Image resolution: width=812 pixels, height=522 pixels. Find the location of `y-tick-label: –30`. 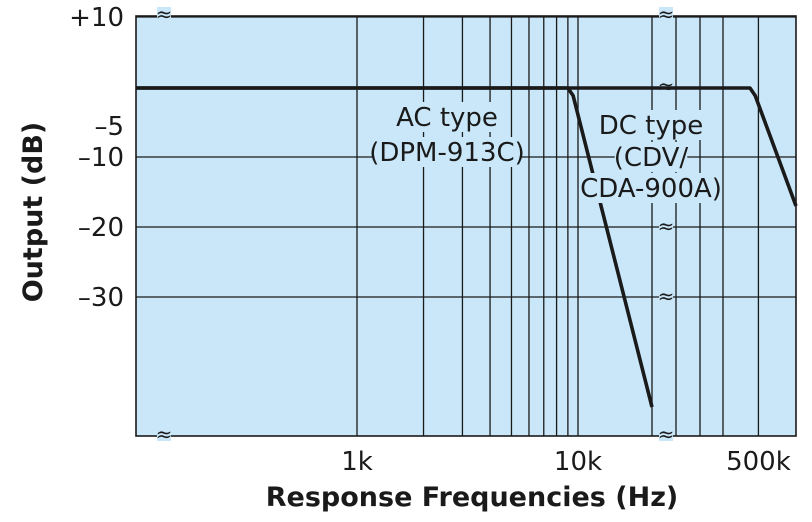

y-tick-label: –30 is located at coordinates (101, 298).